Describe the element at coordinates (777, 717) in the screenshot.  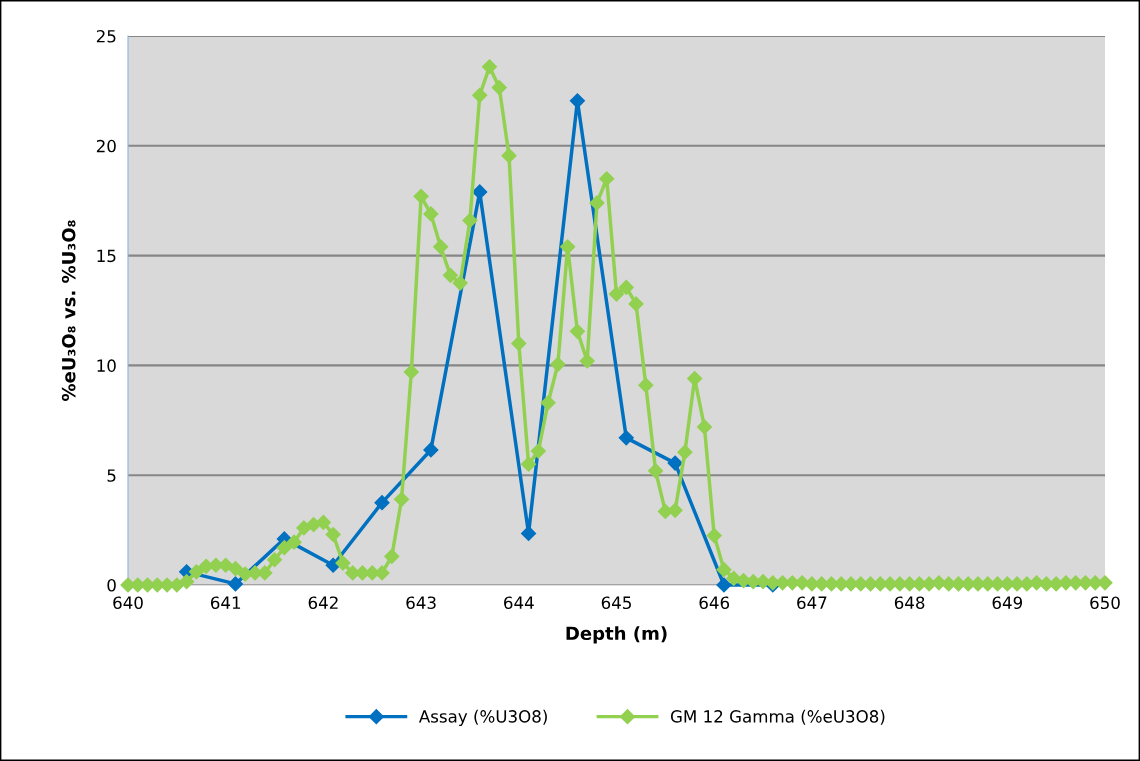
I see `legend-label: GM 12 Gamma (%eU3O8)` at that location.